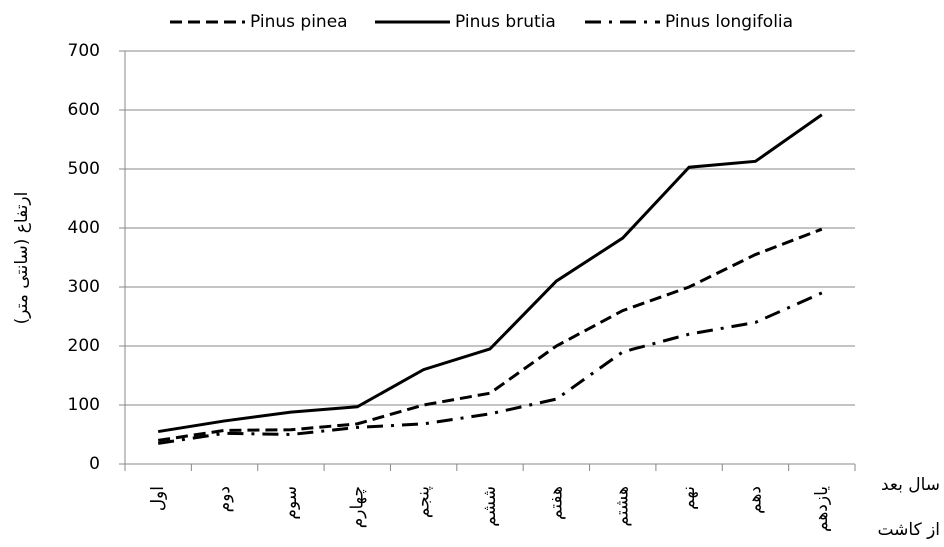 The image size is (944, 547). Describe the element at coordinates (822, 509) in the screenshot. I see `x-tick-label: یازدهم` at that location.